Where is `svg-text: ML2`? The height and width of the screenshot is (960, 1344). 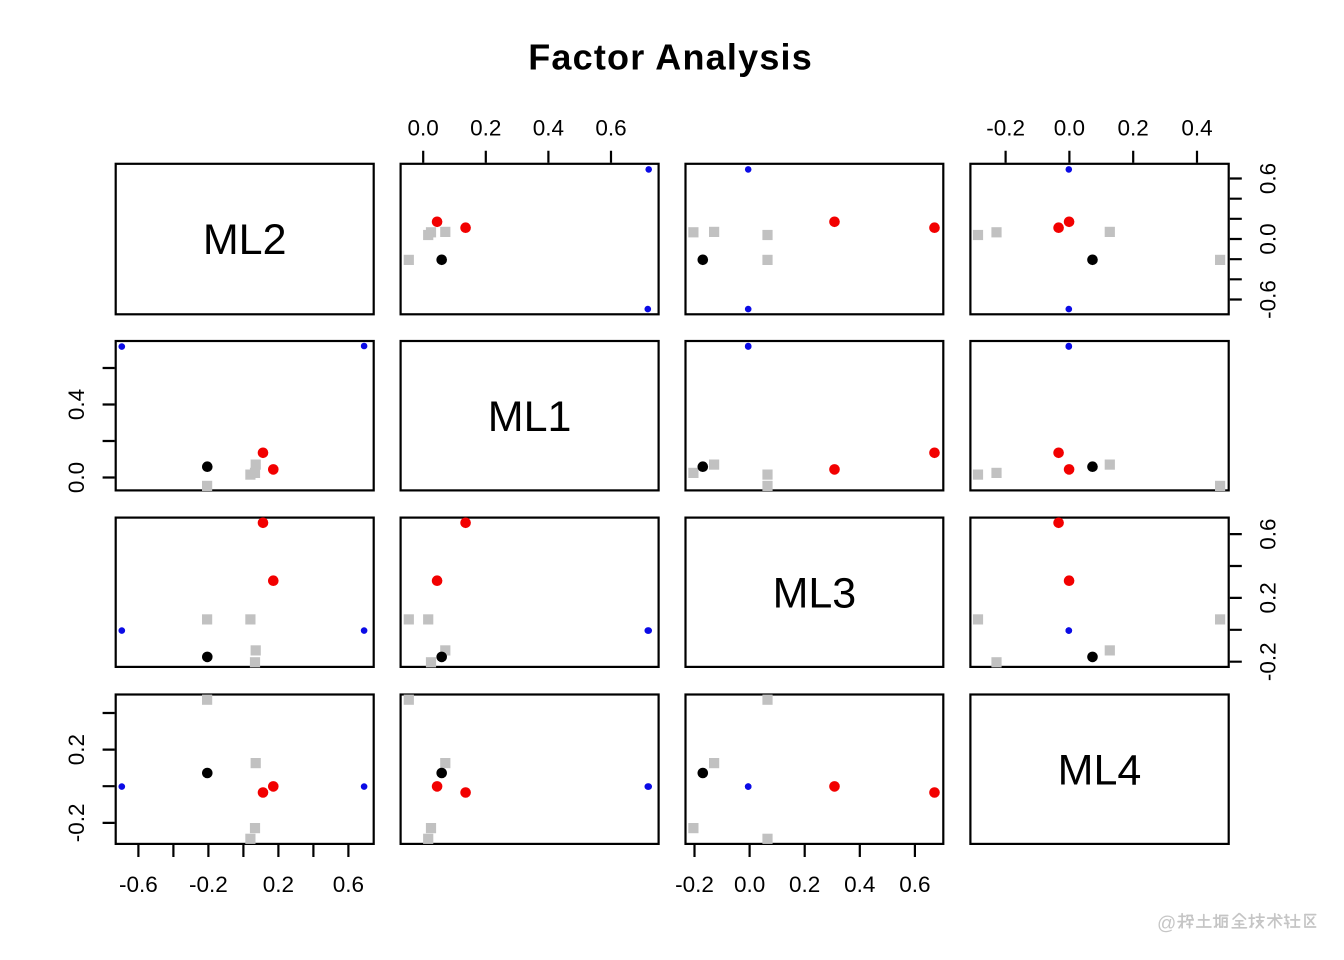 svg-text: ML2 is located at coordinates (245, 240).